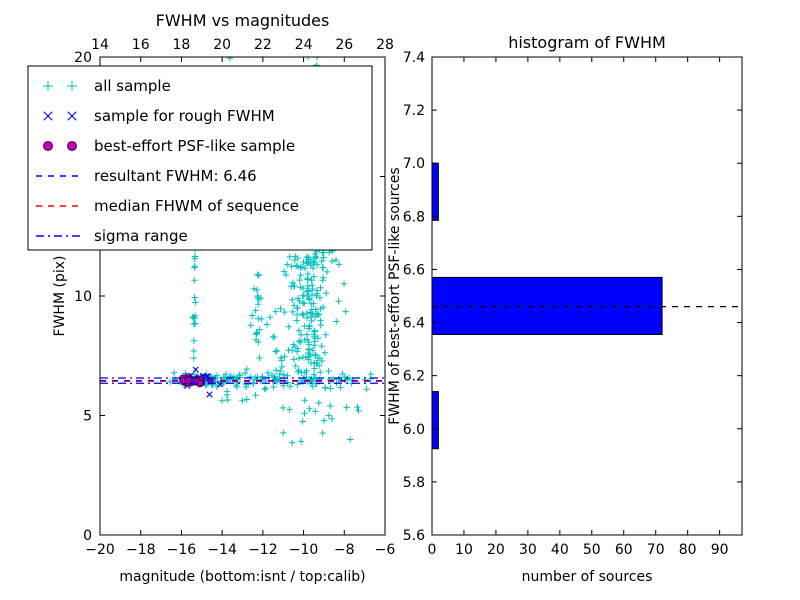 This screenshot has height=600, width=800. I want to click on x-tick-label-top: 14, so click(100, 45).